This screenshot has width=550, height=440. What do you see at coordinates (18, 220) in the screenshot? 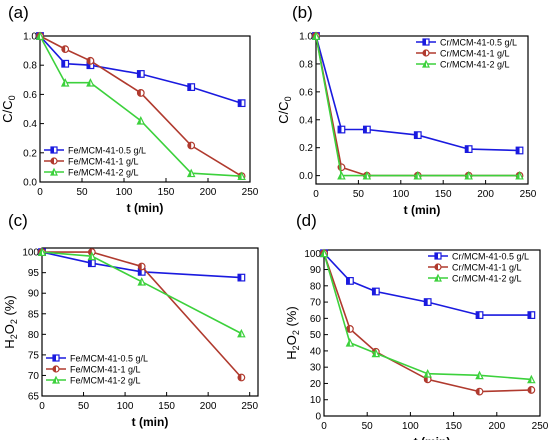
I see `panel-label: (c)` at bounding box center [18, 220].